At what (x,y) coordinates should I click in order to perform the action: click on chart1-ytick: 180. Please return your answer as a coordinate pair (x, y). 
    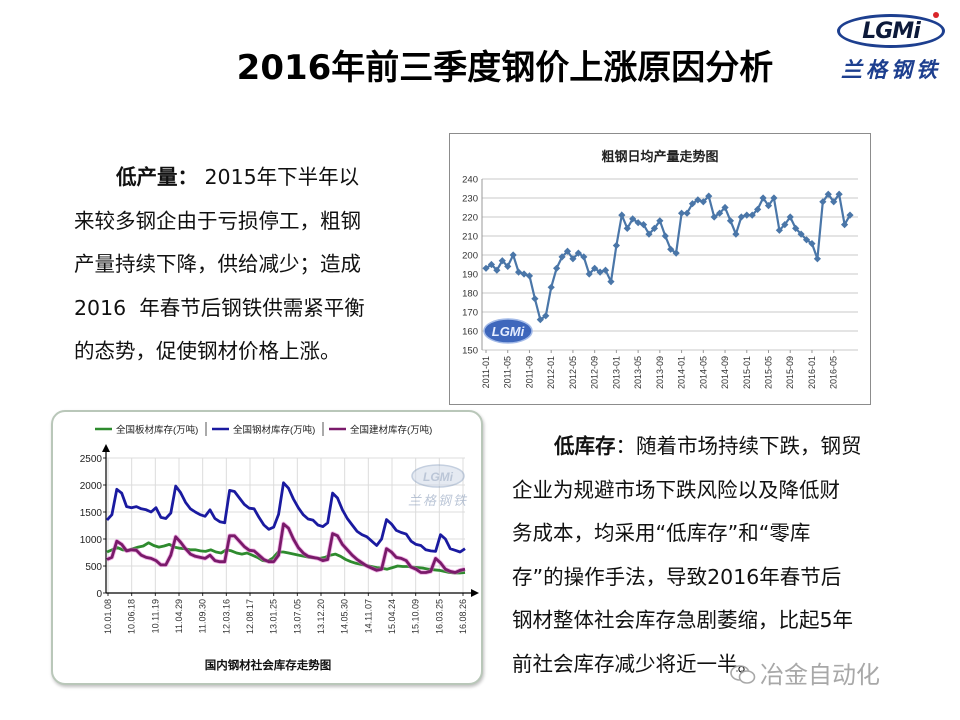
    Looking at the image, I should click on (470, 294).